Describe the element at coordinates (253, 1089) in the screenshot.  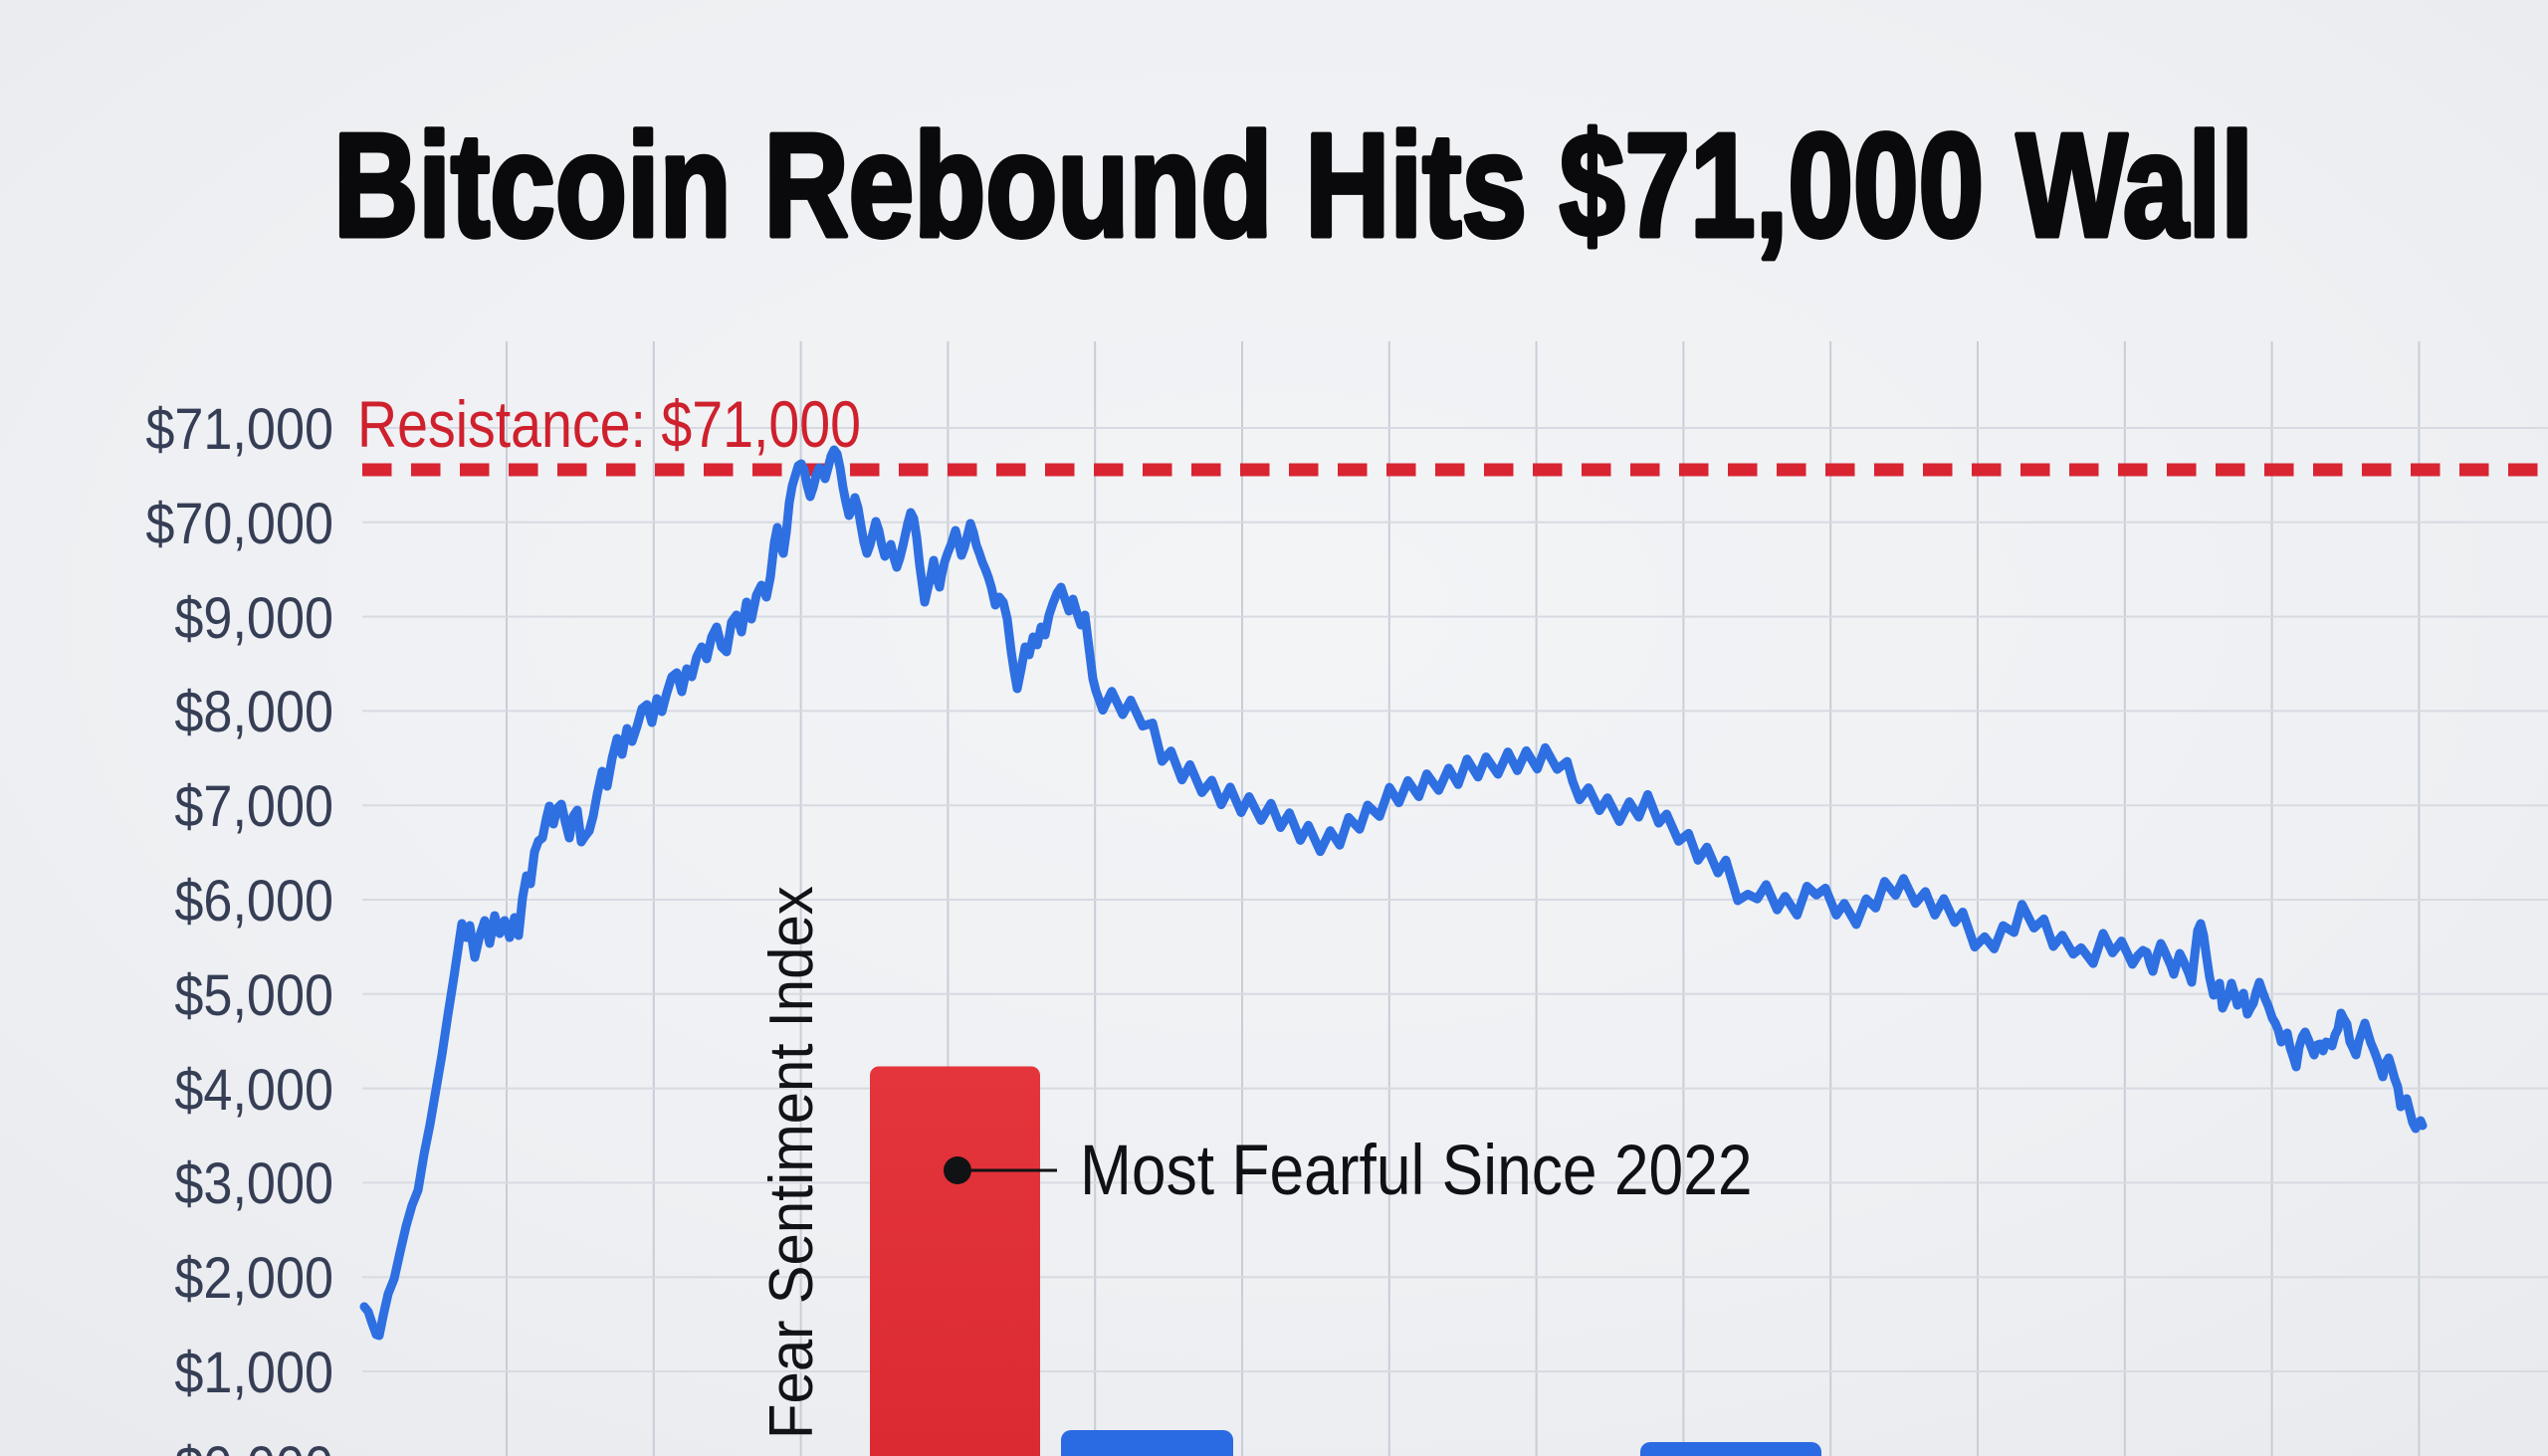
I see `svg-text: $4,000` at that location.